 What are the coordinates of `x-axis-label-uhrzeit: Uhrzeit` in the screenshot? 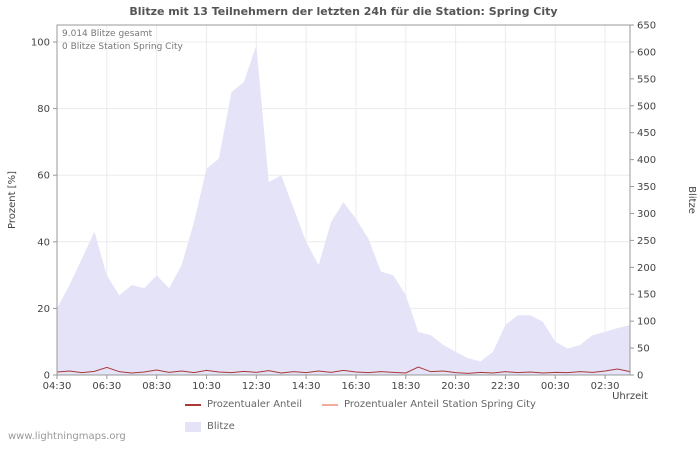 It's located at (630, 396).